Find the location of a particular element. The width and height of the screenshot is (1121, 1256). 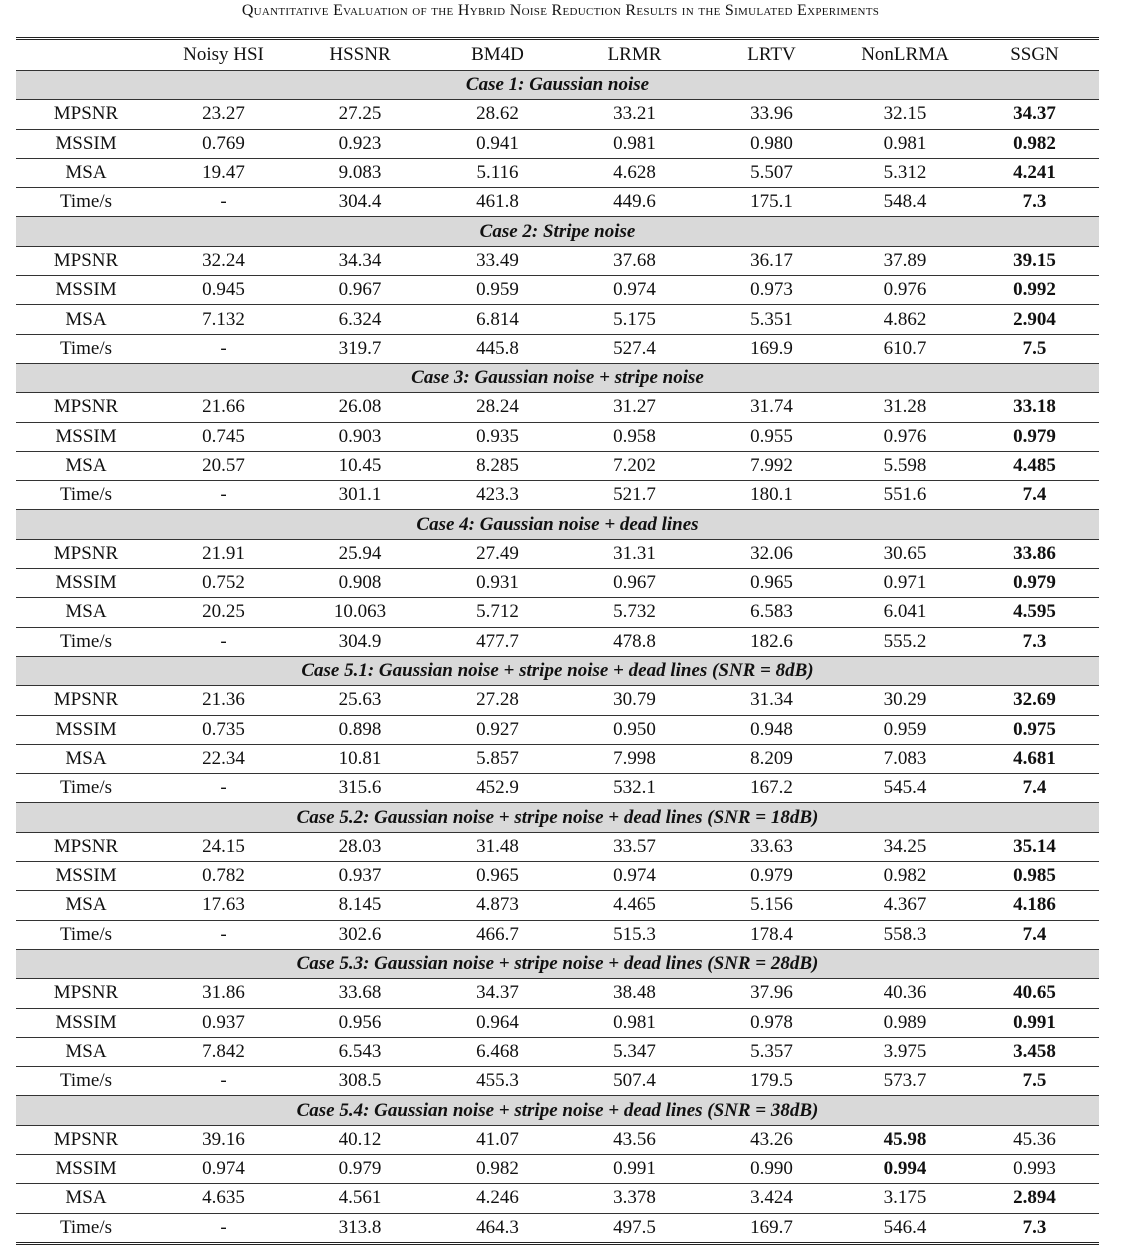

value-cell: 558.3 is located at coordinates (905, 935).